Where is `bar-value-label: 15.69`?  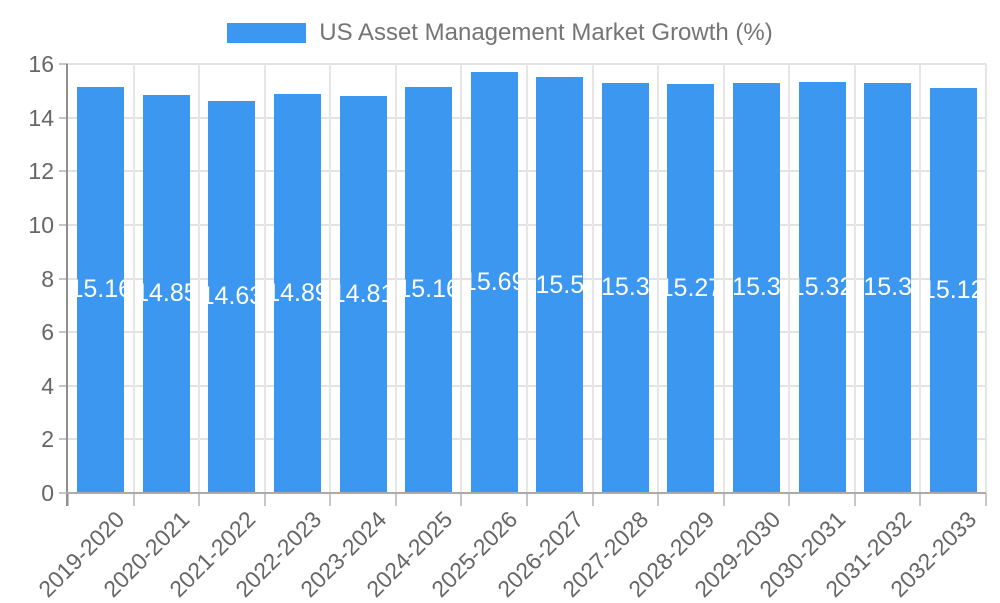 bar-value-label: 15.69 is located at coordinates (494, 282).